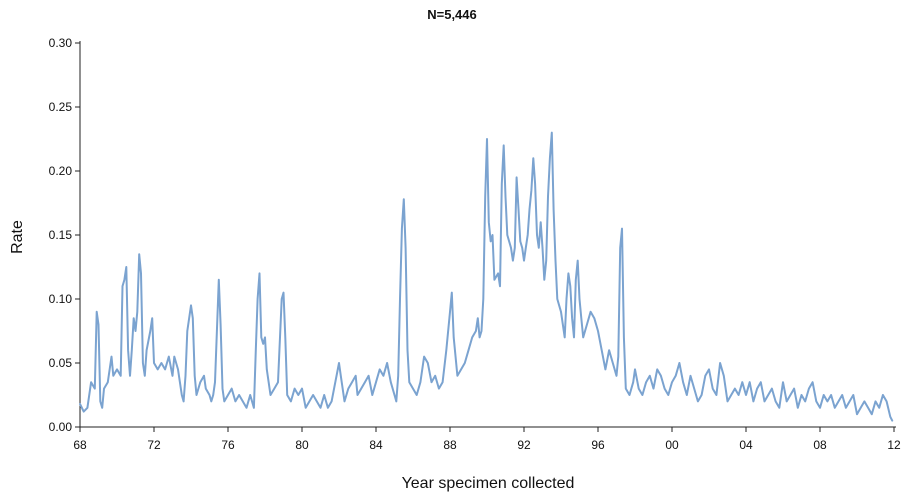 The width and height of the screenshot is (904, 501). What do you see at coordinates (598, 445) in the screenshot?
I see `x-tick-label: 96` at bounding box center [598, 445].